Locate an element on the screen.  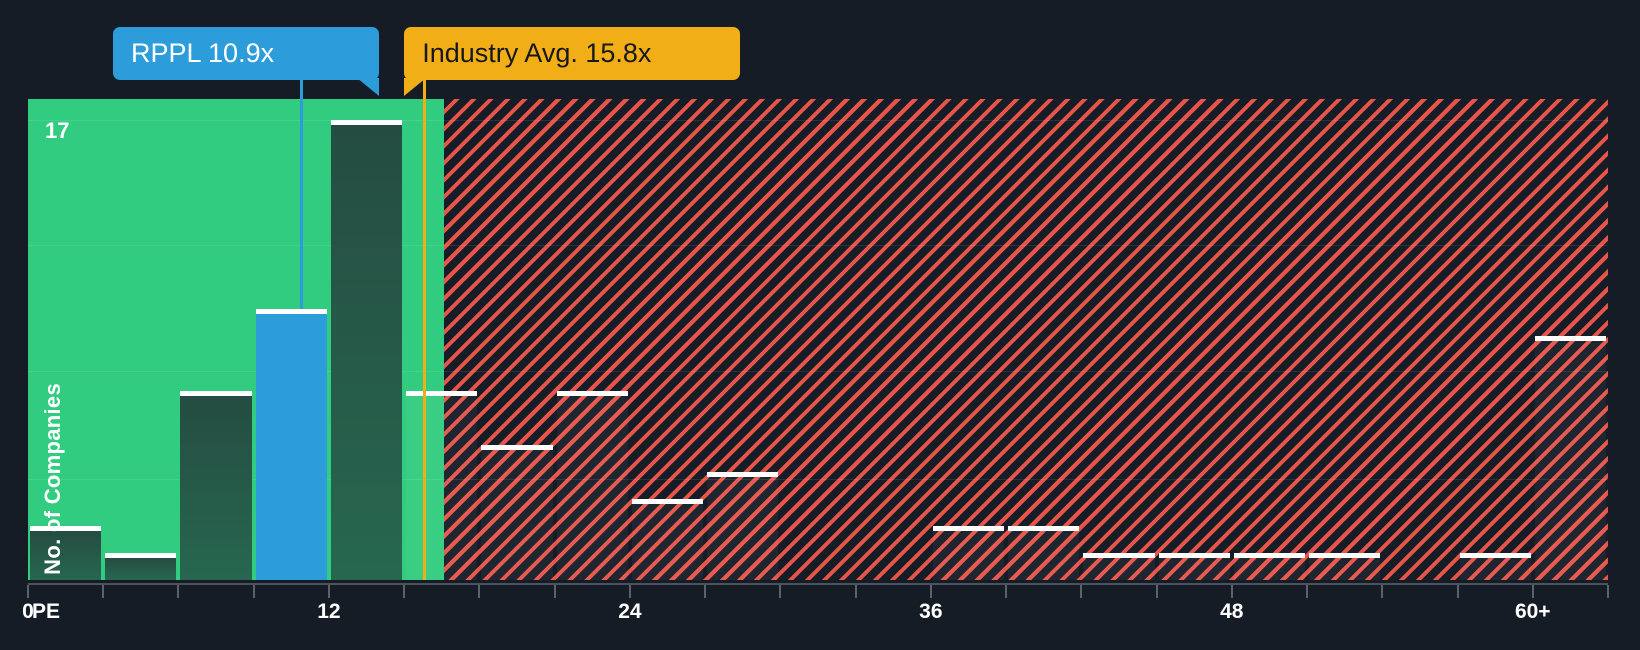
industry-marker-line is located at coordinates (425, 339).